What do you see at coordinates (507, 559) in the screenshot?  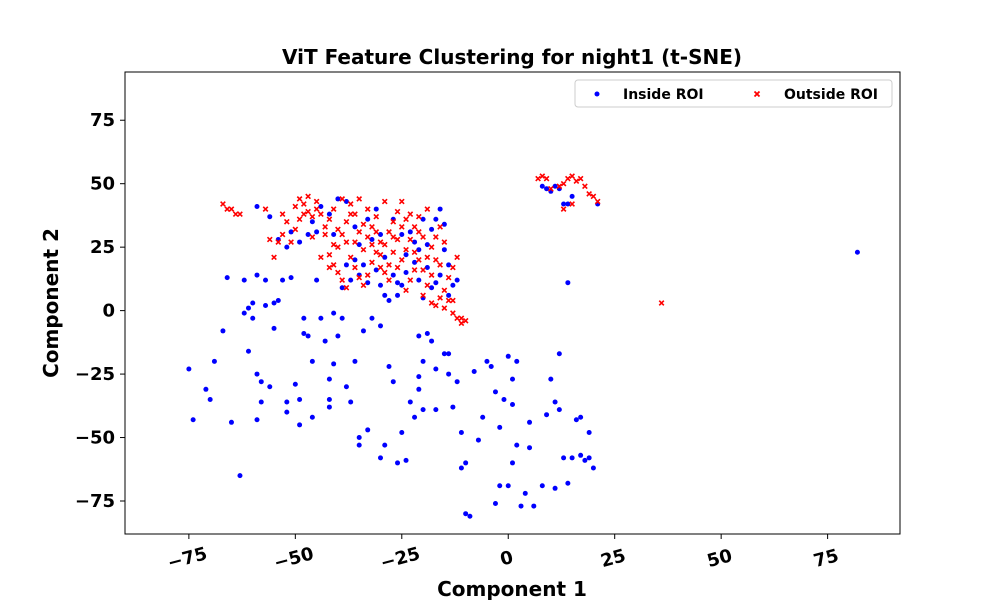 I see `x-tick-label: 0` at bounding box center [507, 559].